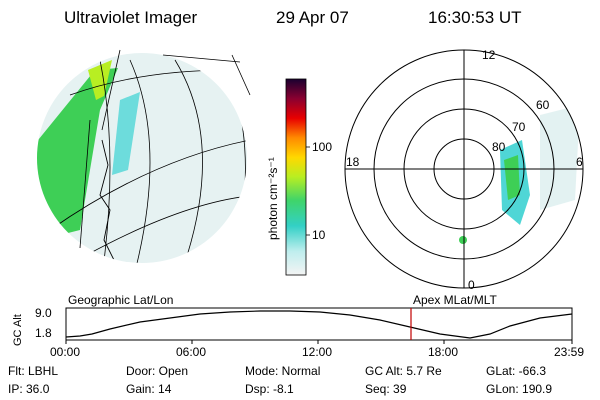  Describe the element at coordinates (126, 133) in the screenshot. I see `aurora-band-cyan` at that location.